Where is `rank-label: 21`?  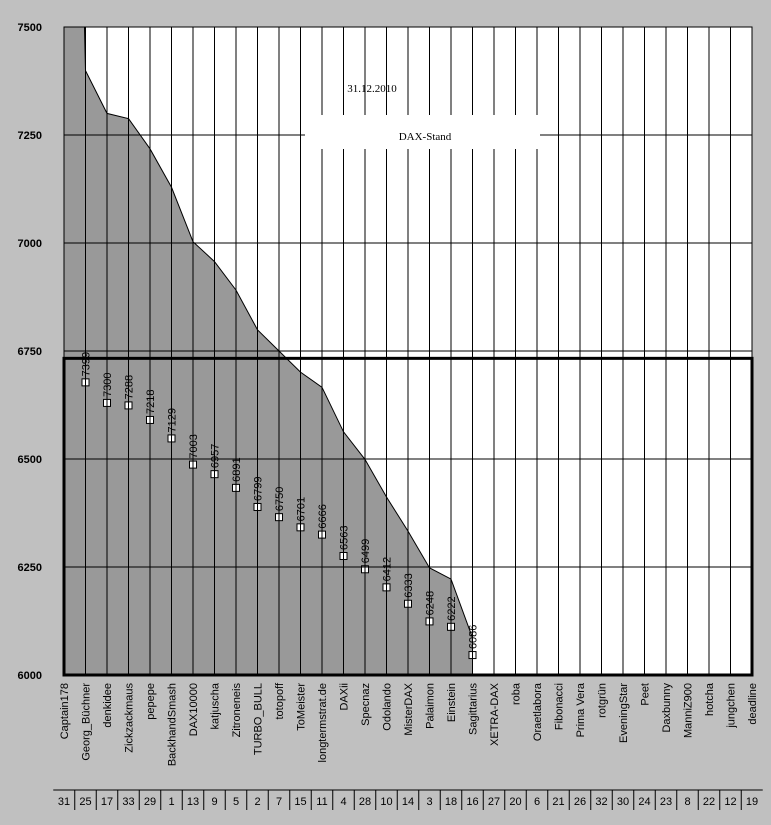 rank-label: 21 is located at coordinates (558, 802).